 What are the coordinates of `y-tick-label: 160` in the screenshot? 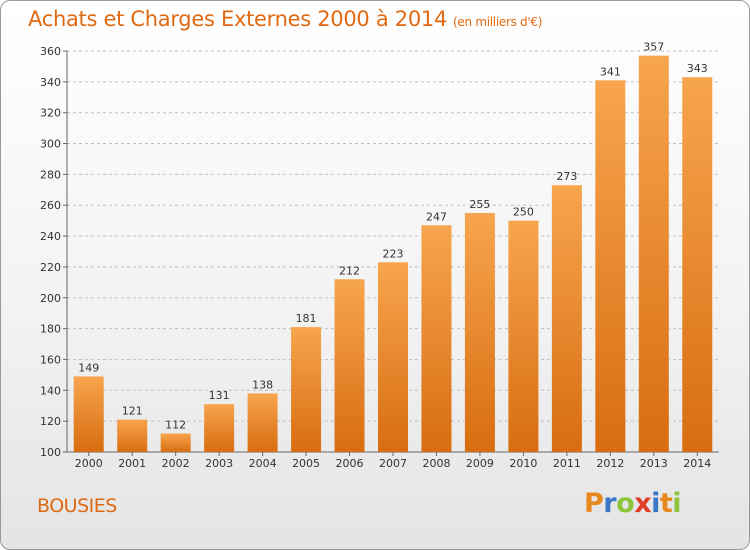 It's located at (50, 359).